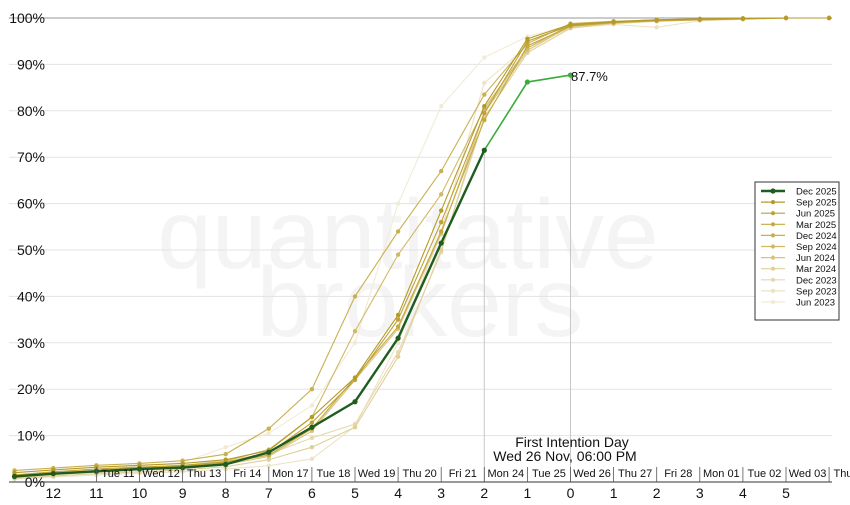  Describe the element at coordinates (96, 492) in the screenshot. I see `x-tick-label: 11` at that location.